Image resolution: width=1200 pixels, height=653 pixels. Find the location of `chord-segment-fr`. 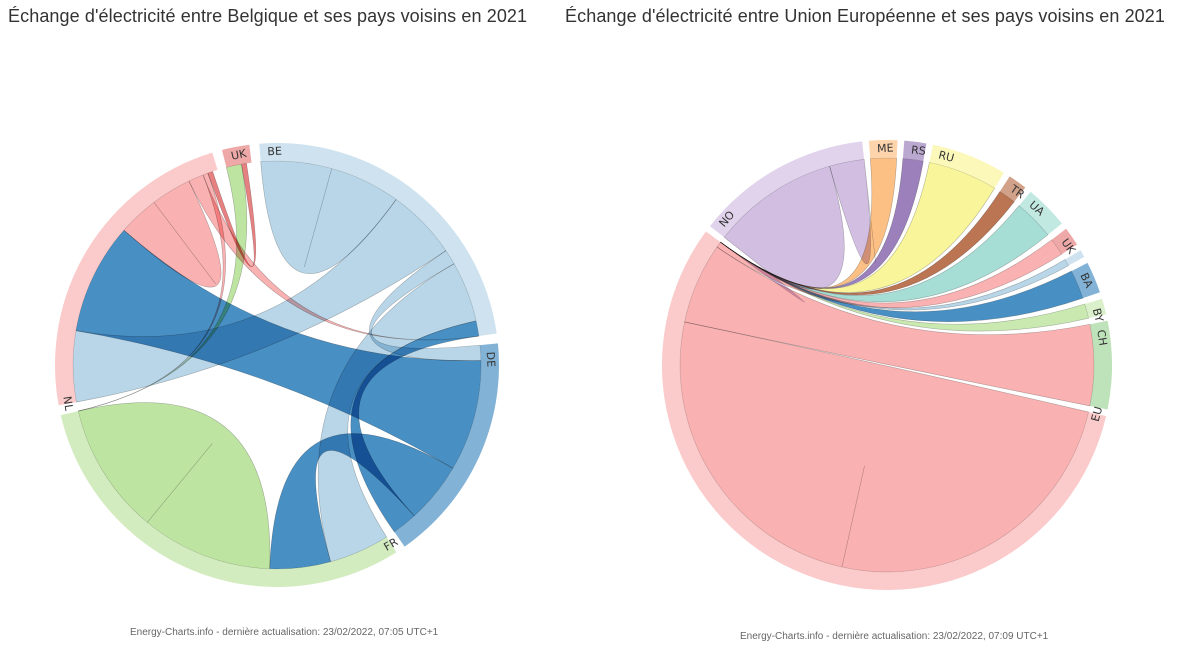

chord-segment-fr is located at coordinates (228, 499).